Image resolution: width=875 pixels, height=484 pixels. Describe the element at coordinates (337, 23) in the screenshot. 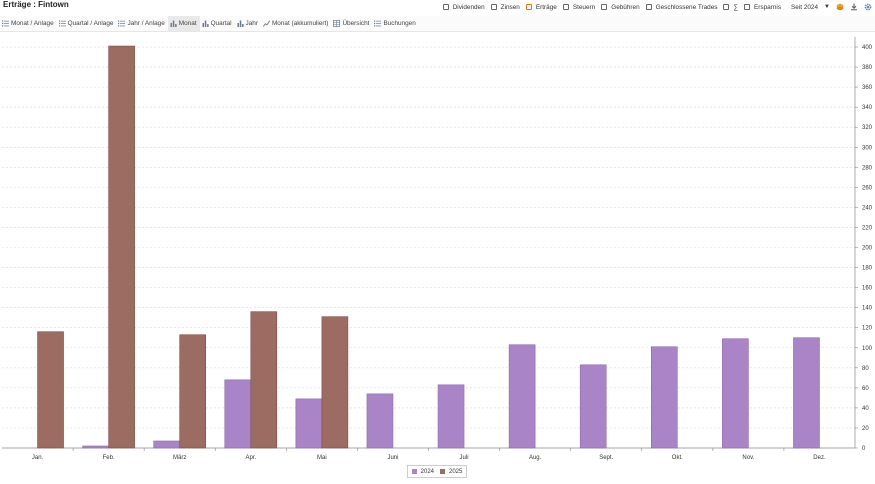

I see `table-icon` at that location.